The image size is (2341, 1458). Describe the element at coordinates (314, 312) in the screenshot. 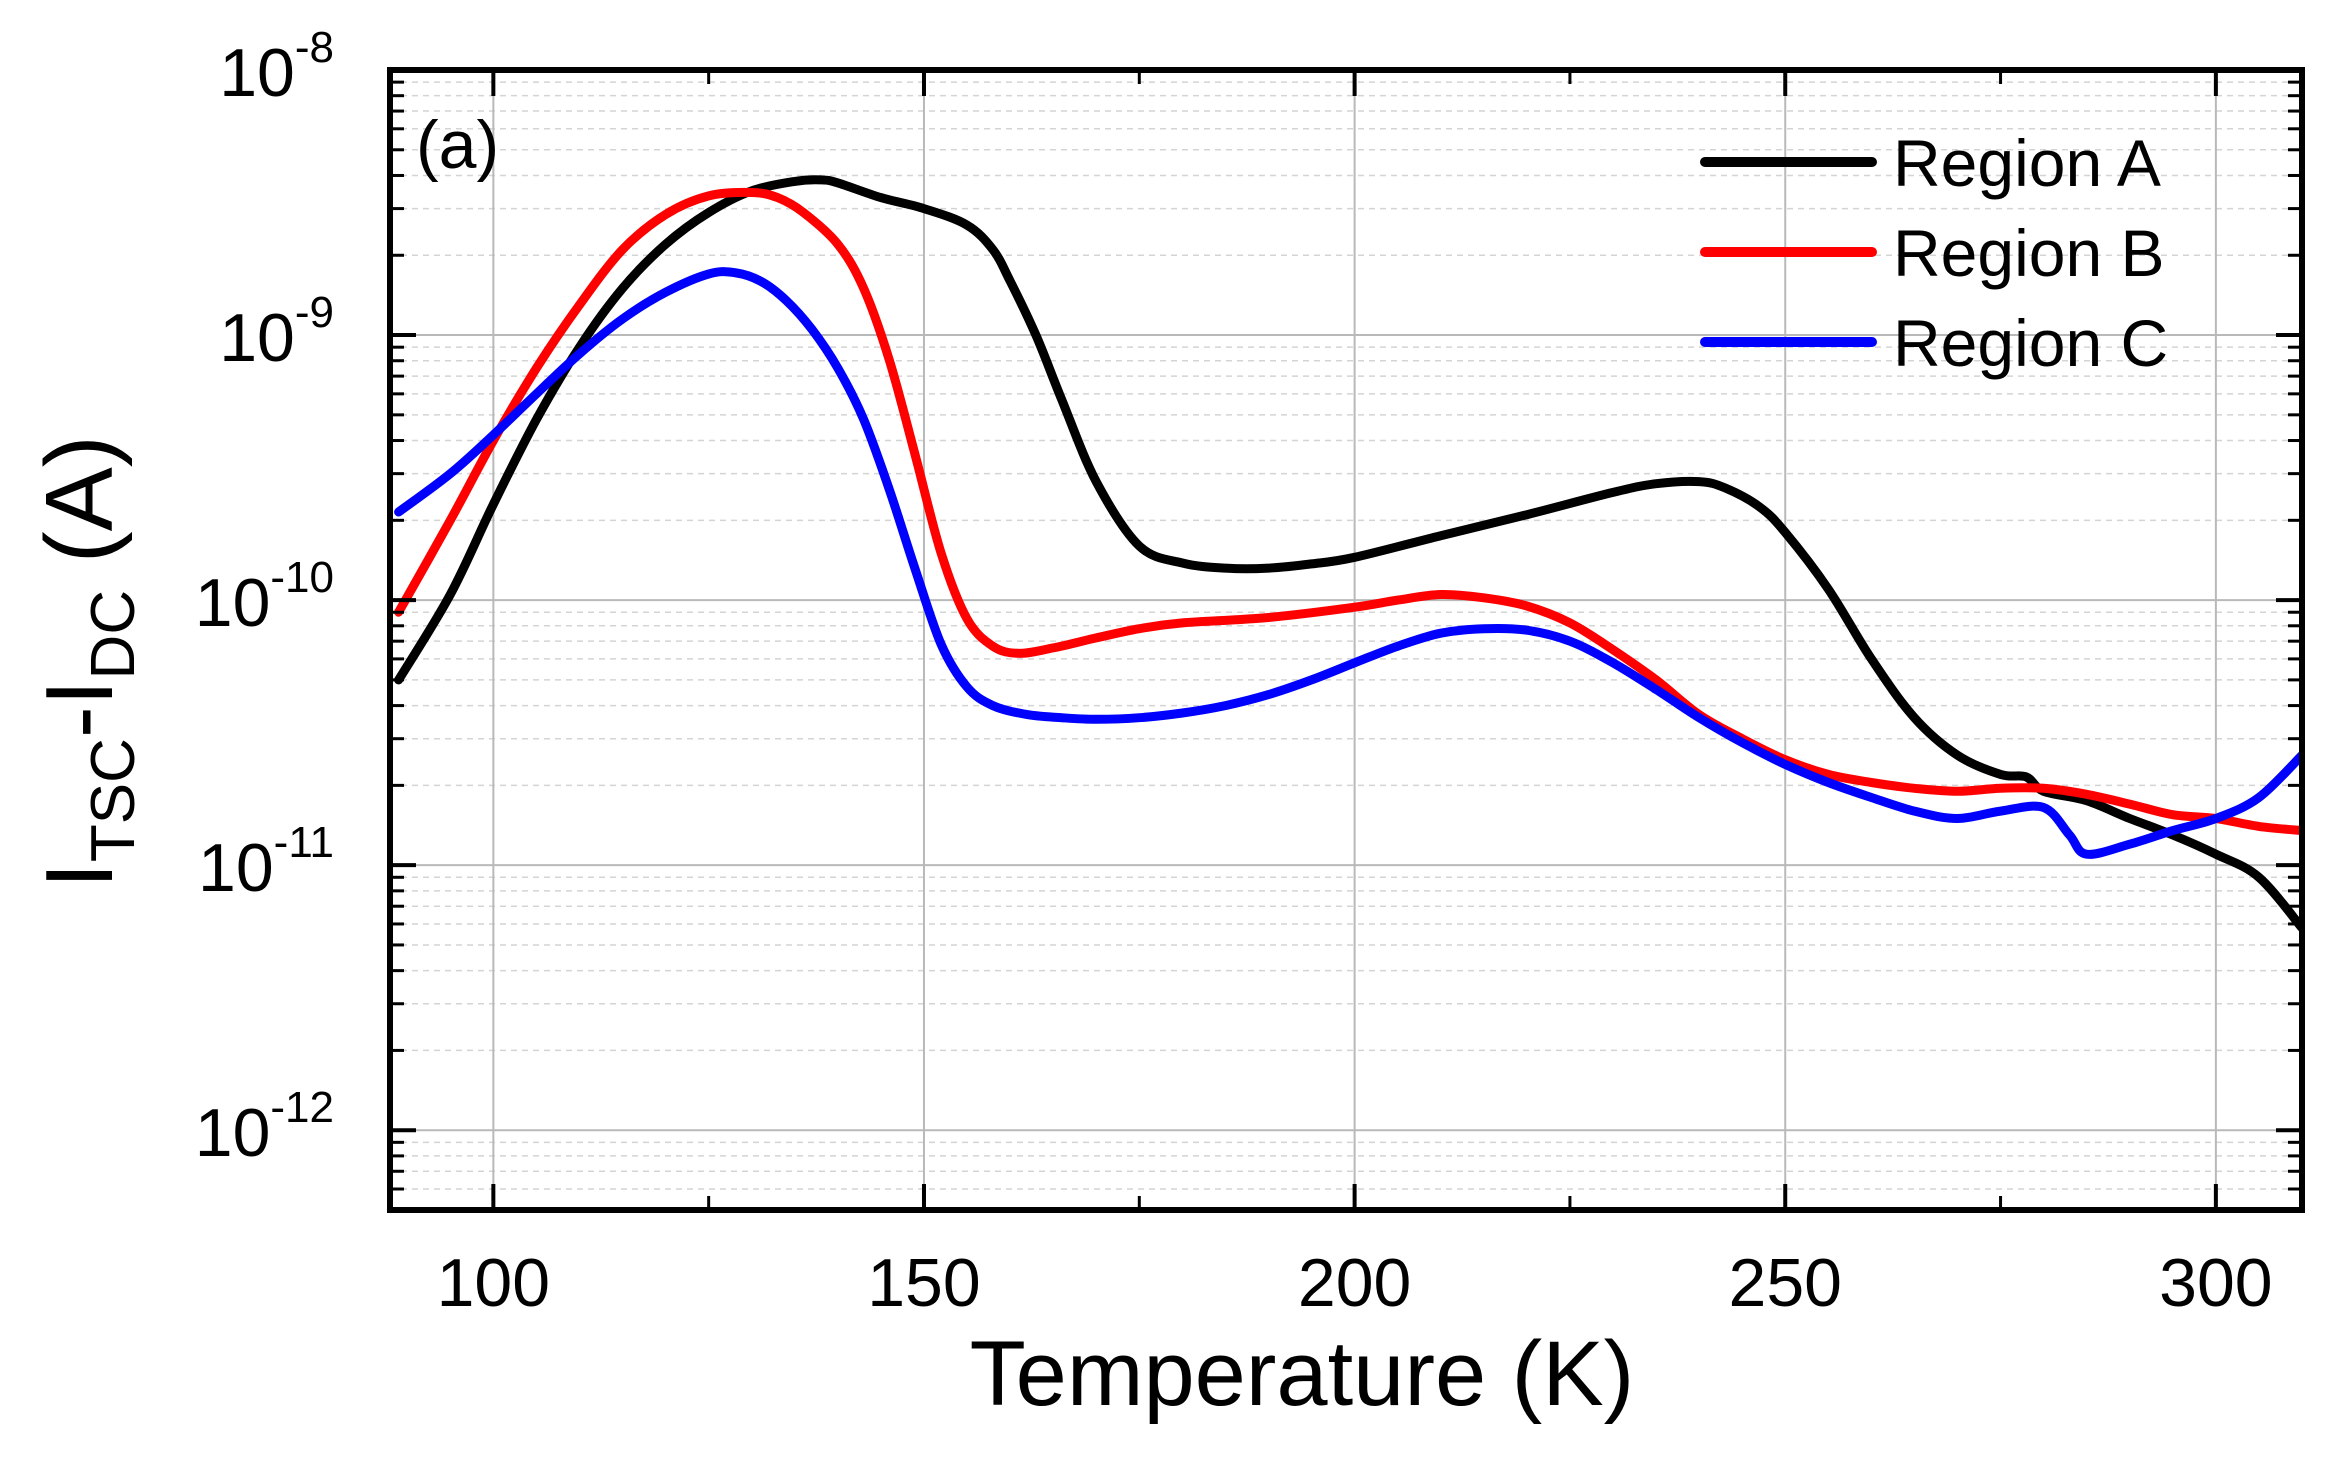

I see `y-tick-label-exponent: -9` at that location.